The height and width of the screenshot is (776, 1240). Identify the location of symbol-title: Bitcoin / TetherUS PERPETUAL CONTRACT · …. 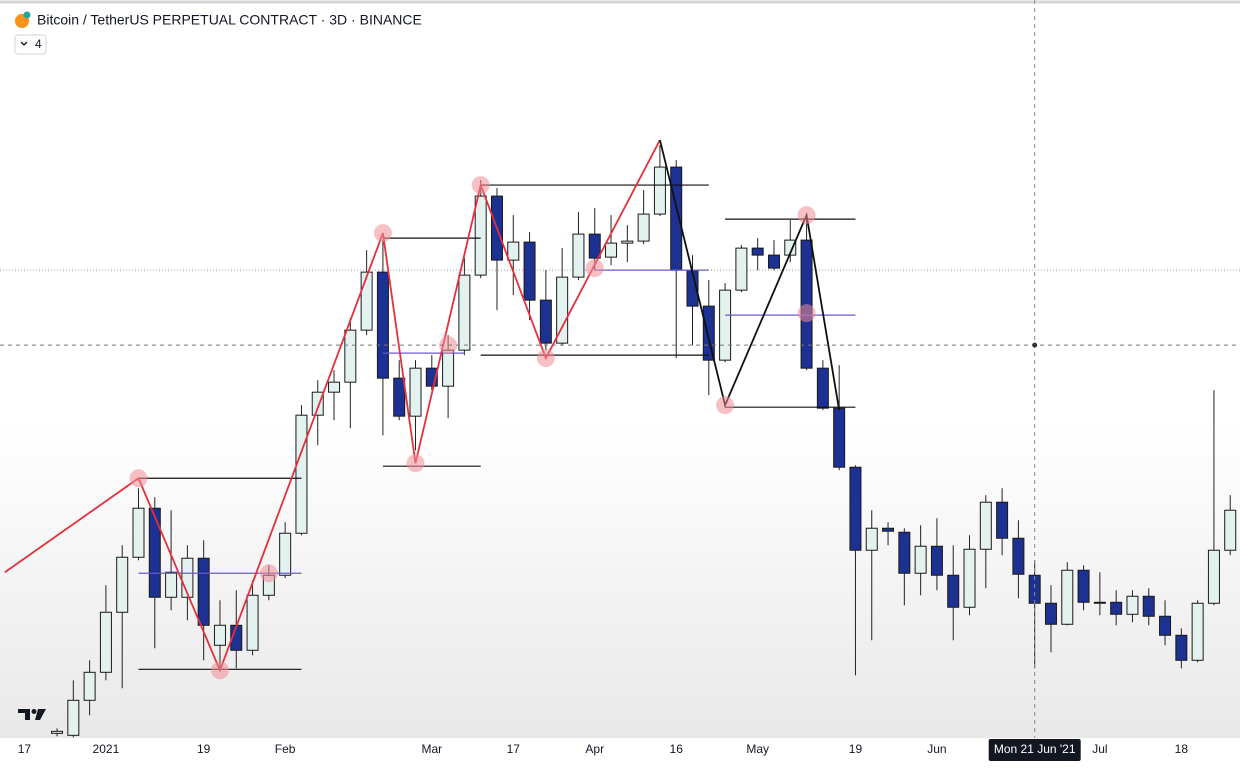
(229, 20).